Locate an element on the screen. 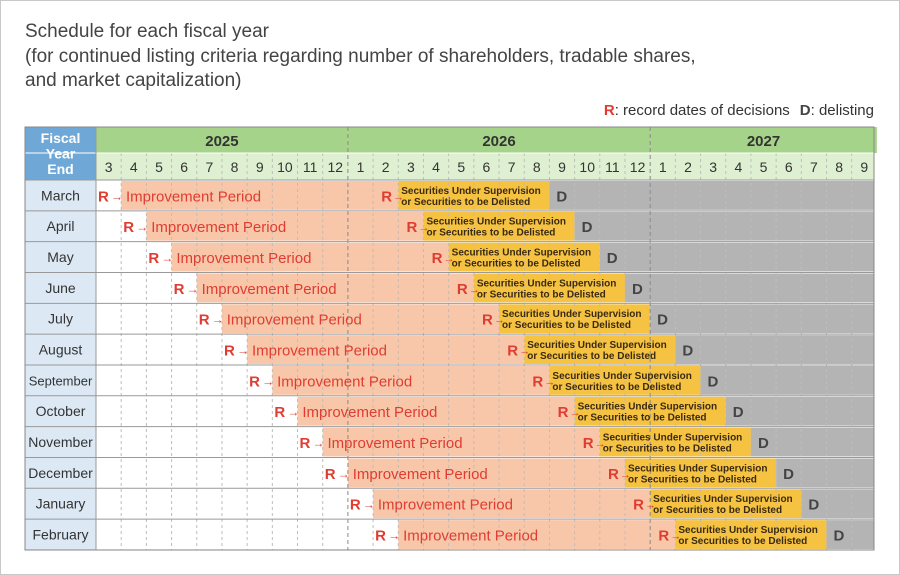 The width and height of the screenshot is (900, 575). month-label: 10 is located at coordinates (285, 167).